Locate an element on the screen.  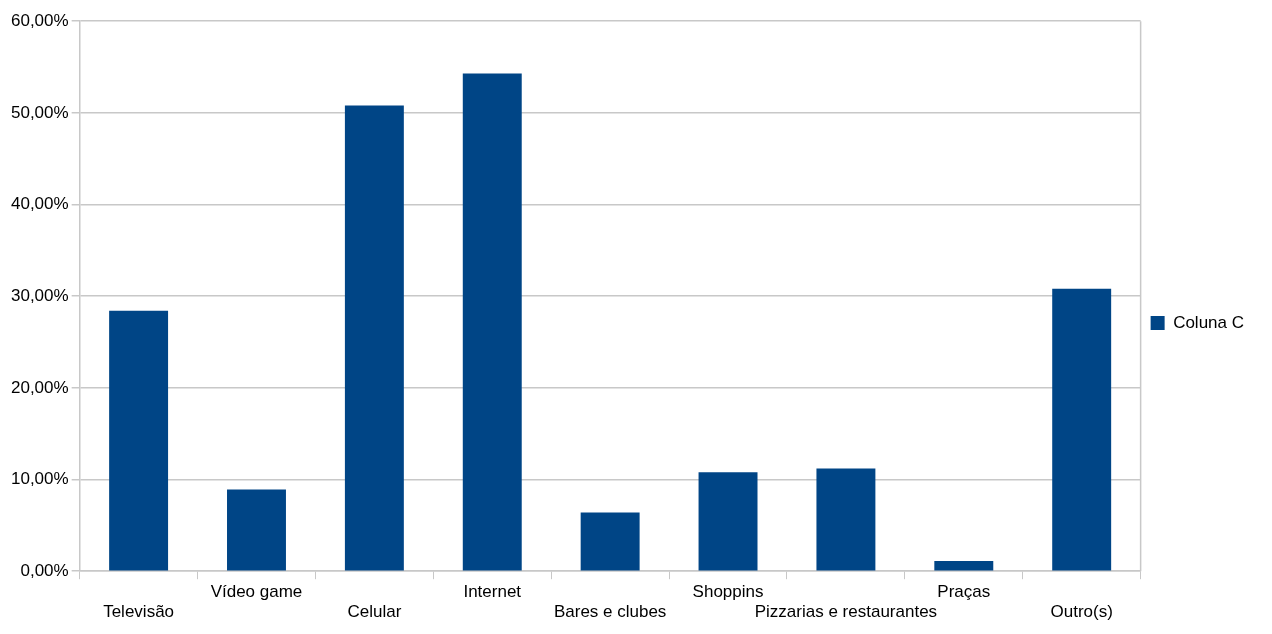
y-tick-label: 0,00% is located at coordinates (44, 570).